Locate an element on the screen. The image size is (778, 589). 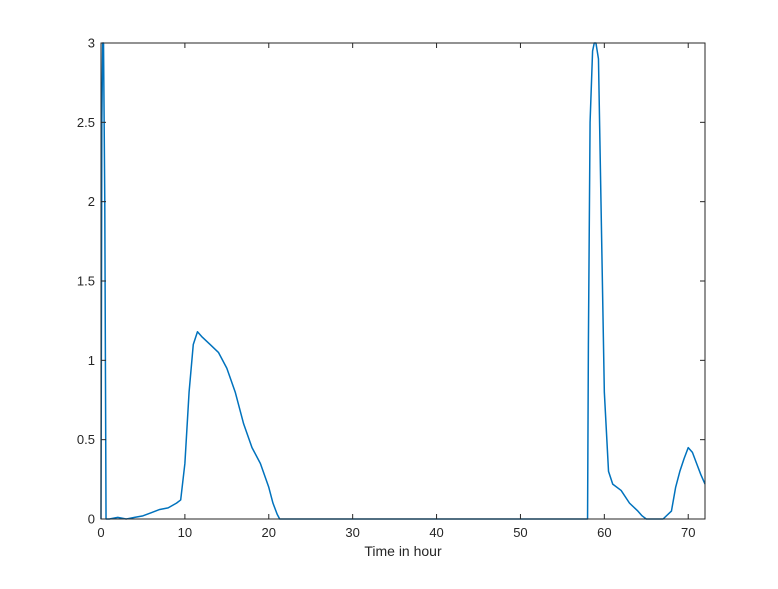
y-tick-label: 2 is located at coordinates (91, 201).